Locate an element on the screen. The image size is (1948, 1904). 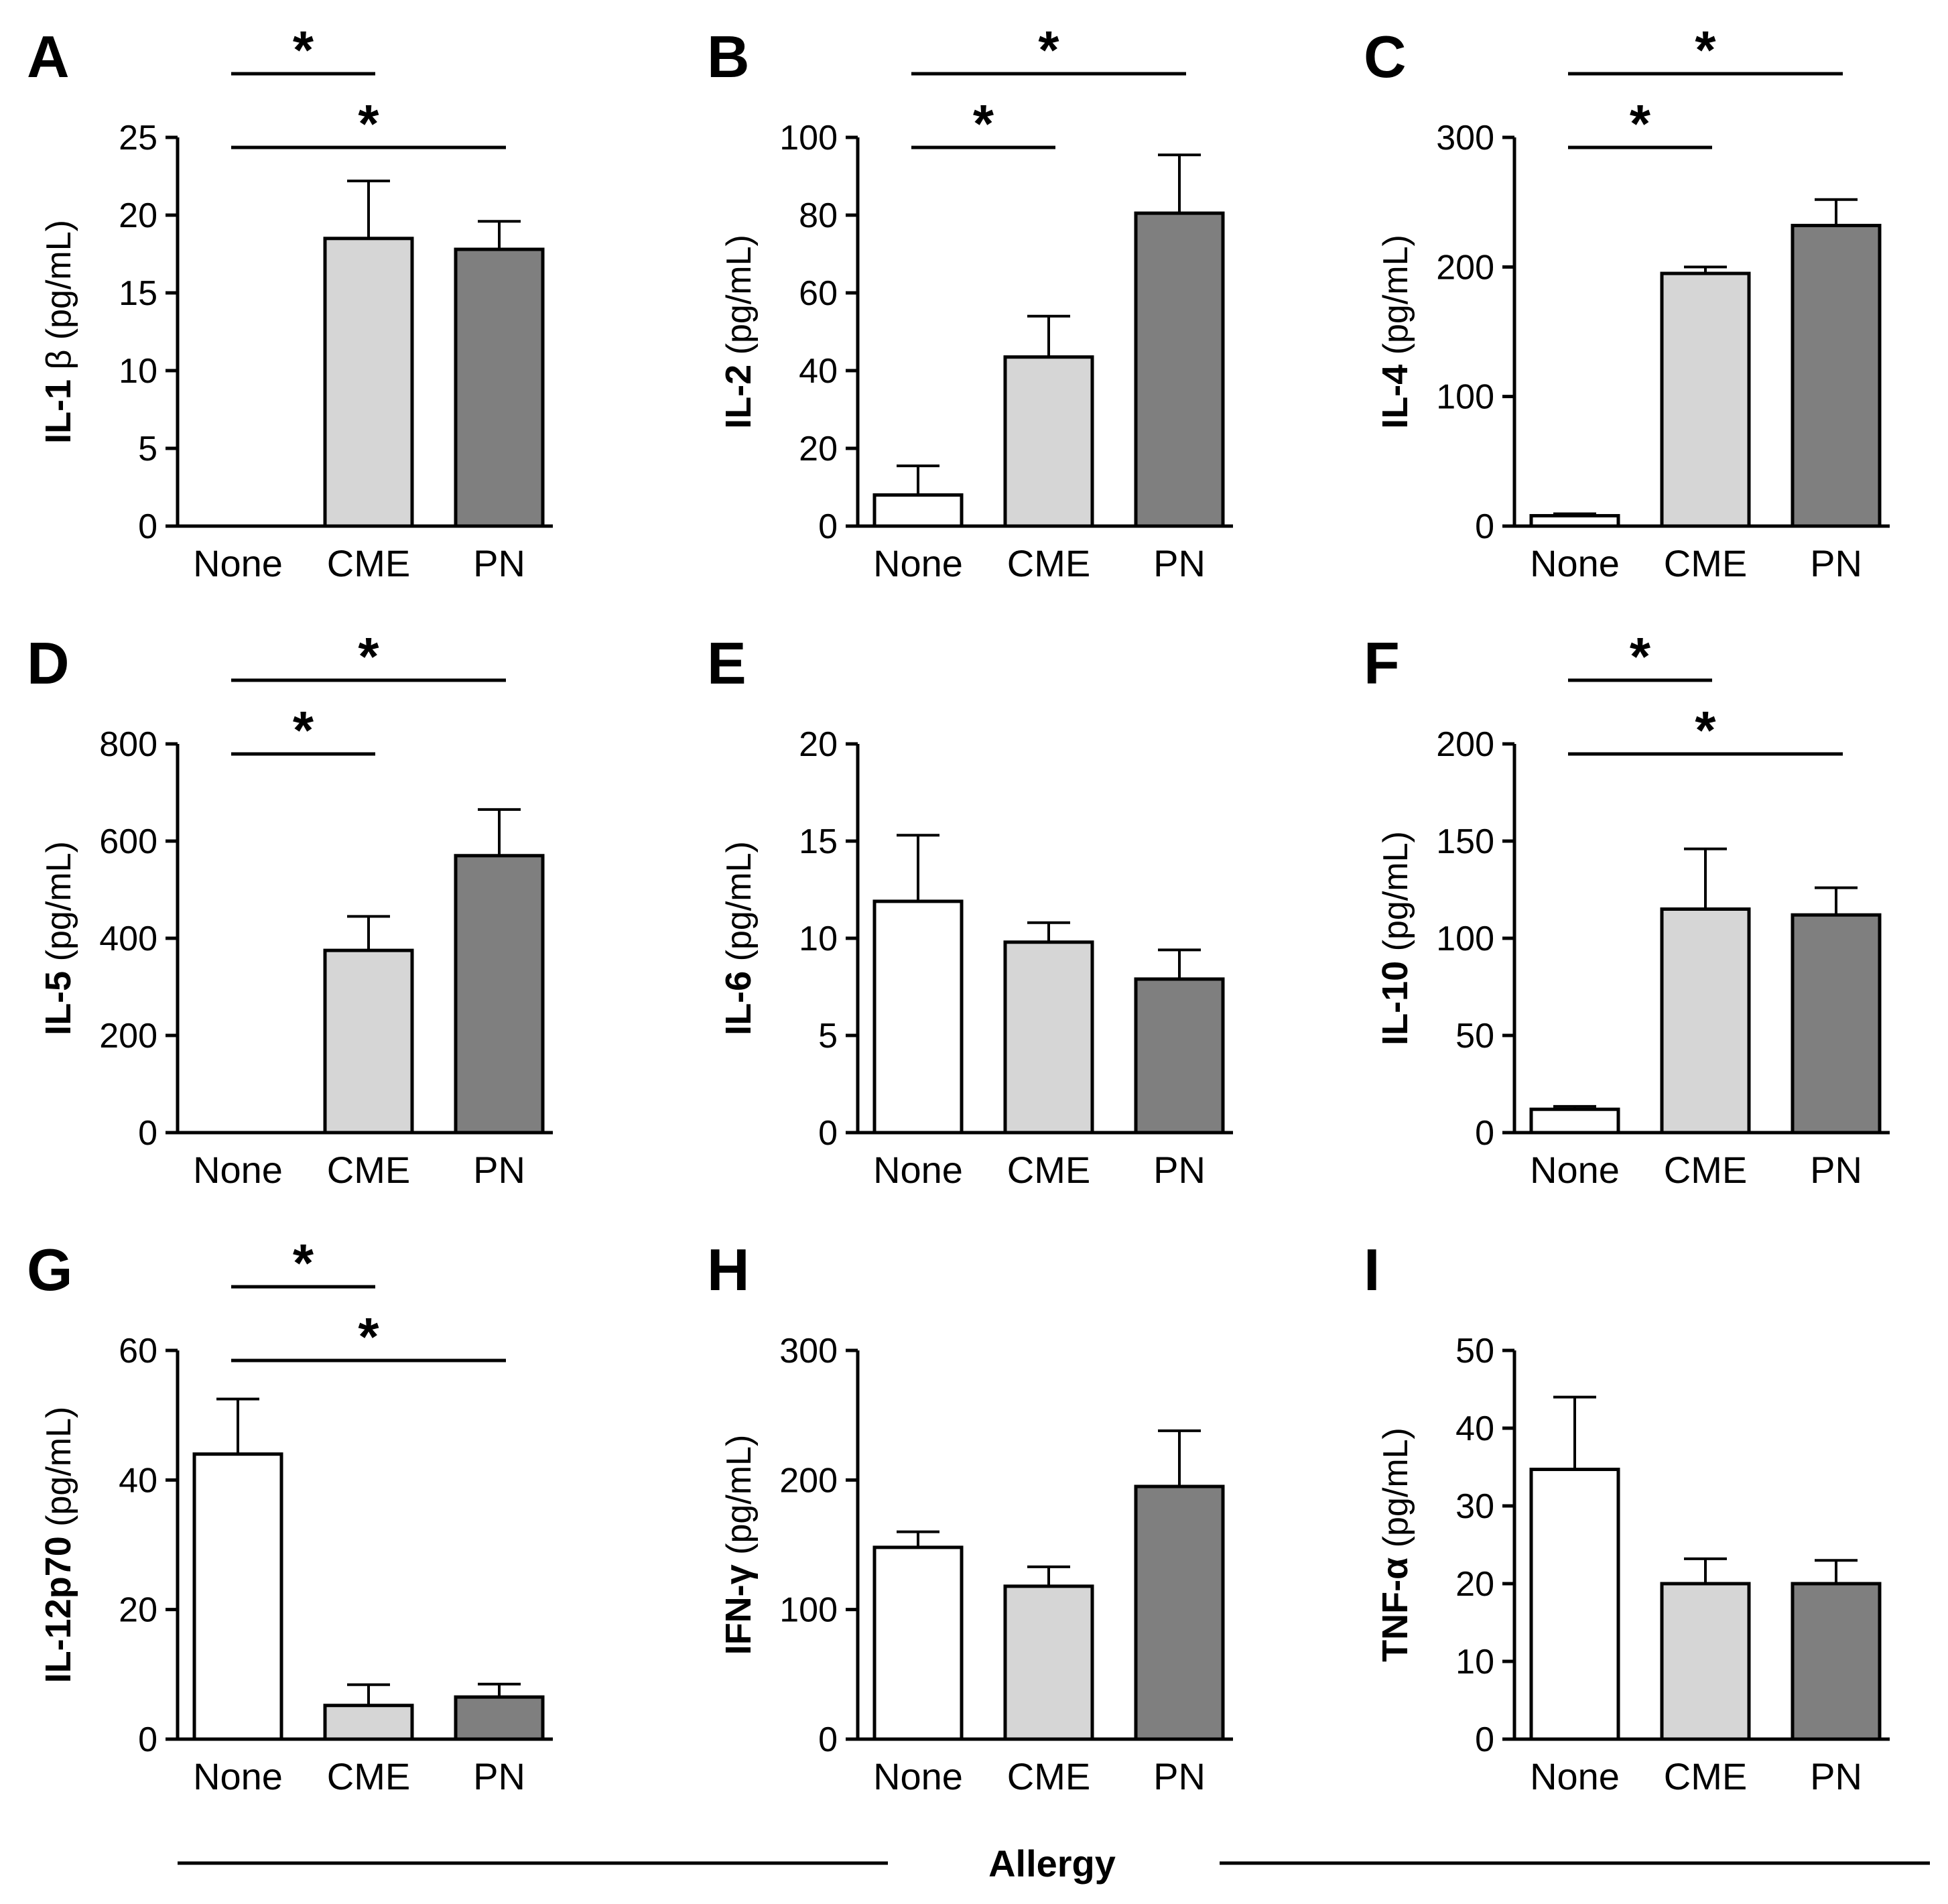
y-tick-label-e-0: 0 is located at coordinates (828, 1134).